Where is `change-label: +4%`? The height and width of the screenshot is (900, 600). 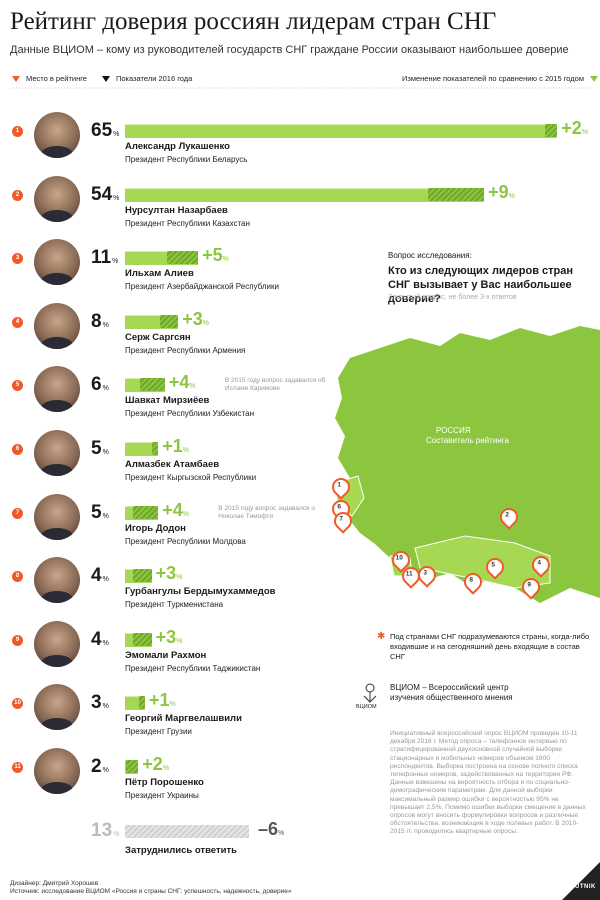
change-label: +4% is located at coordinates (175, 510).